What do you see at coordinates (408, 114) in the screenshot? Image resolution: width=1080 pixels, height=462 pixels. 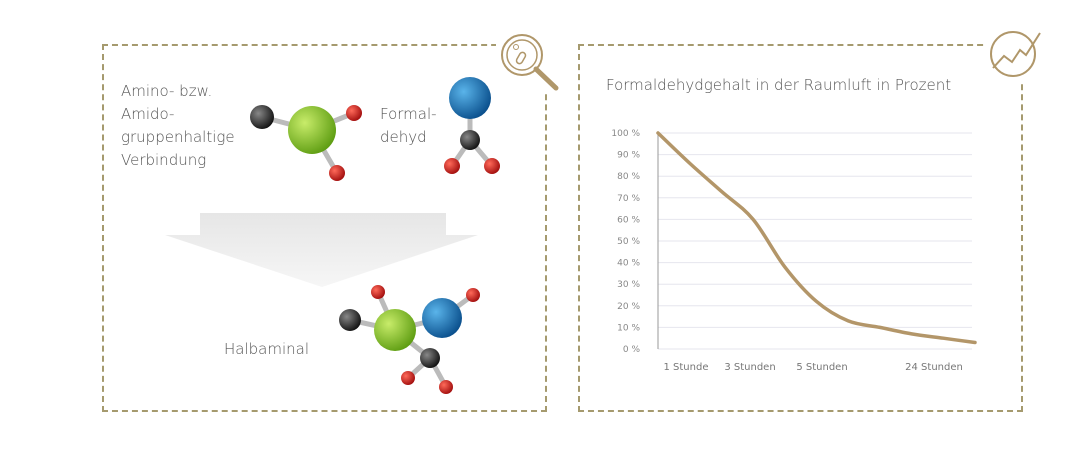 I see `label-line: Formal-` at bounding box center [408, 114].